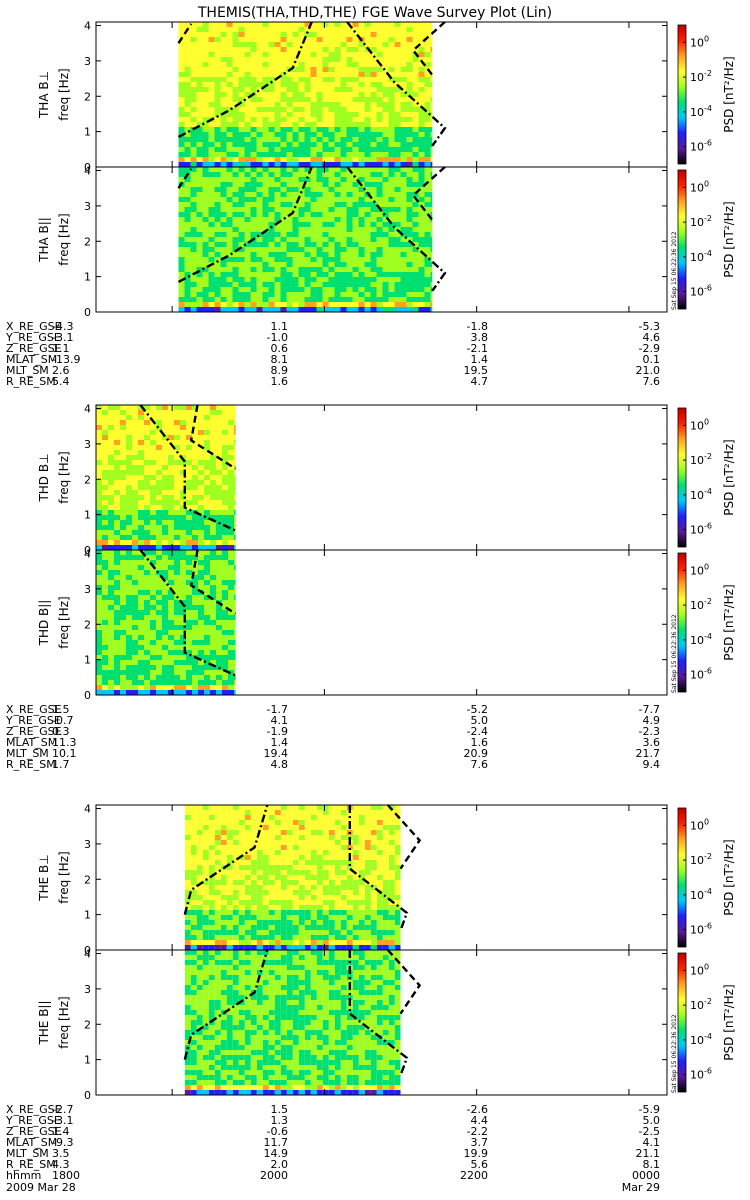 This screenshot has height=1200, width=750. Describe the element at coordinates (166, 477) in the screenshot. I see `spectrogram-thd-perp` at that location.